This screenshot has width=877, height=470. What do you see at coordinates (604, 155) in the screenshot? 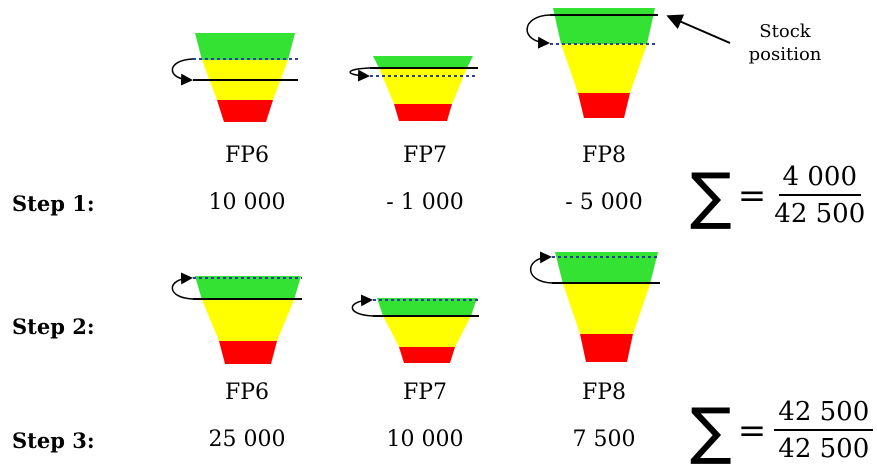
I see `fp8-label: FP8` at bounding box center [604, 155].